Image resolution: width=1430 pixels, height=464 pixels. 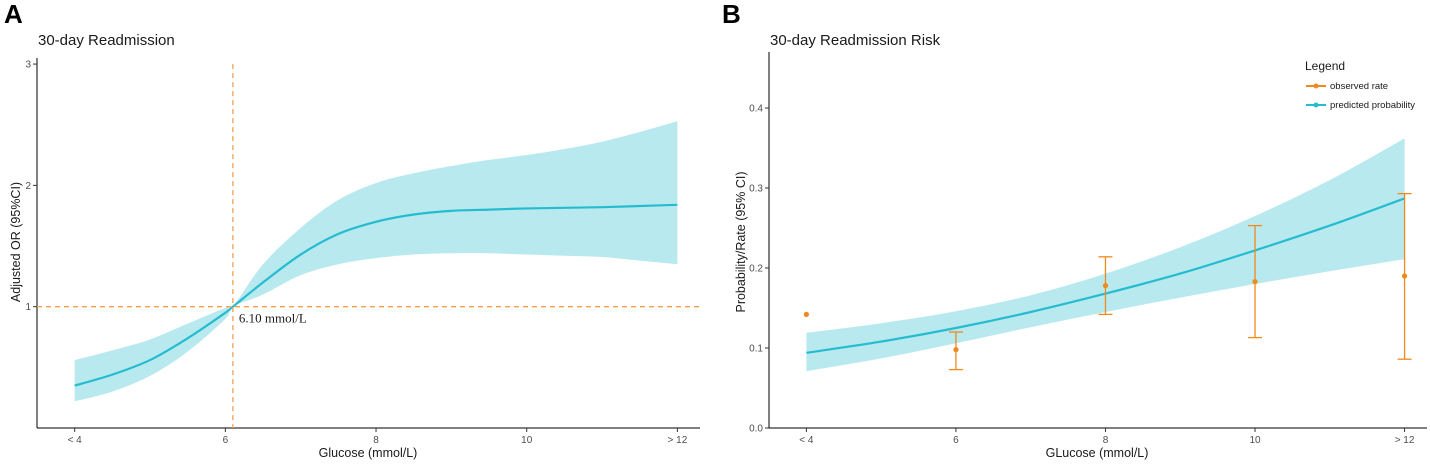 What do you see at coordinates (806, 440) in the screenshot?
I see `chart-b-x-tick-label: < 4` at bounding box center [806, 440].